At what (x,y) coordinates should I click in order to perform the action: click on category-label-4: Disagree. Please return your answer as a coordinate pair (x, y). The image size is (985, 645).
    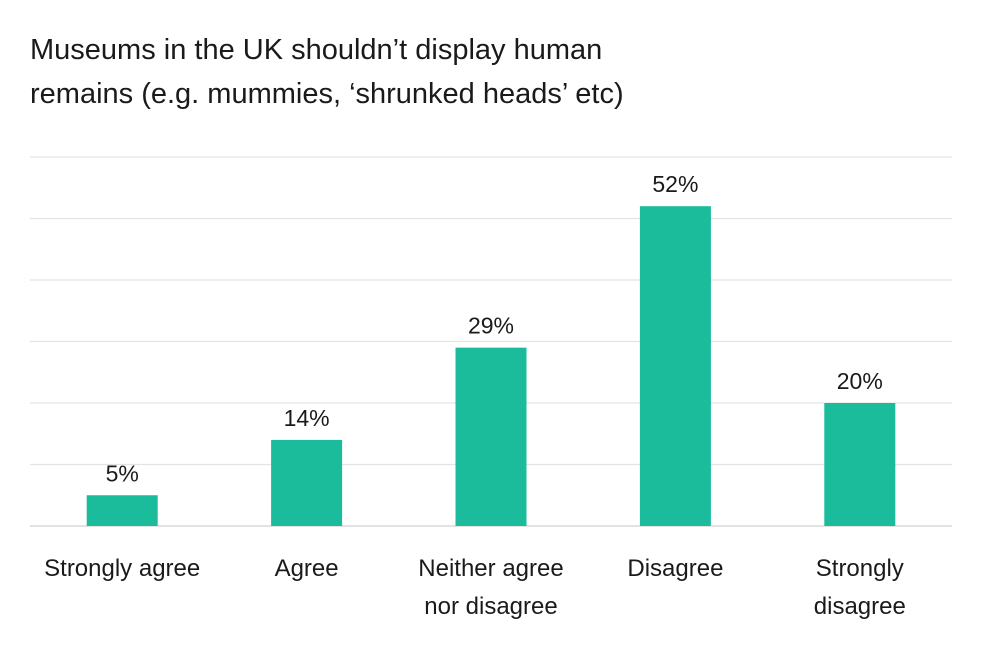
    Looking at the image, I should click on (675, 568).